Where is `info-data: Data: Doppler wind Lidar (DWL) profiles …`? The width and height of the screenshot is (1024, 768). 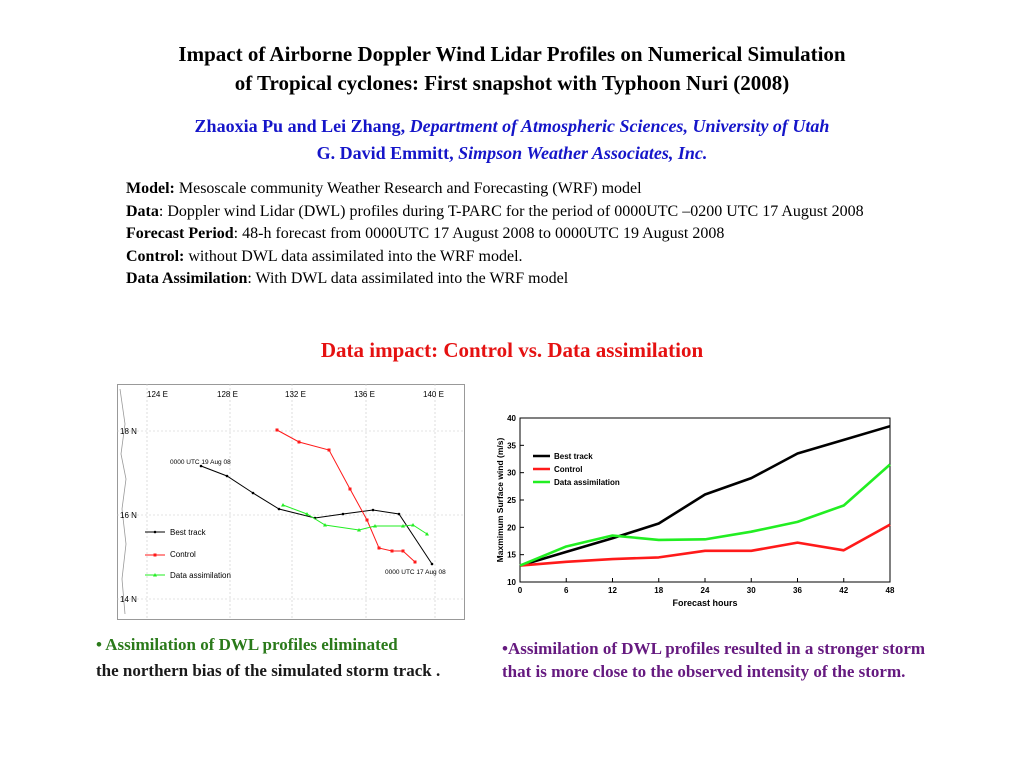
info-data: Data: Doppler wind Lidar (DWL) profiles … is located at coordinates (511, 212).